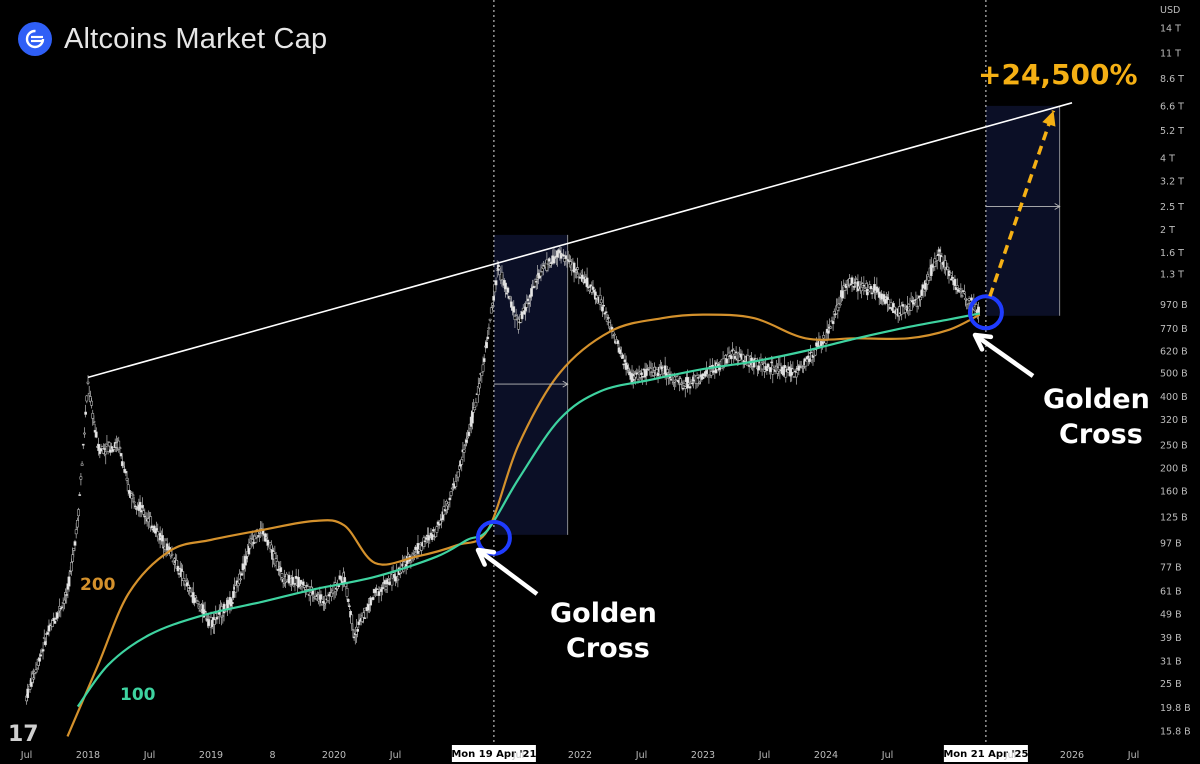  What do you see at coordinates (1175, 708) in the screenshot?
I see `y-tick-label: 19.8 B` at bounding box center [1175, 708].